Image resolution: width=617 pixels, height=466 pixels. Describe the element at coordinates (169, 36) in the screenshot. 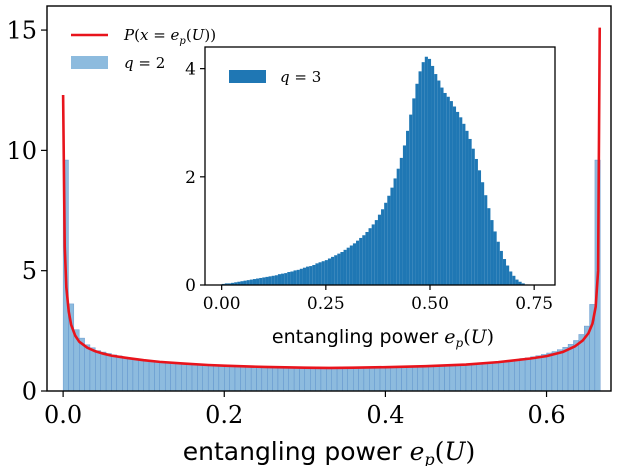

I see `legend-curve-label: P(x = ep(U))` at that location.